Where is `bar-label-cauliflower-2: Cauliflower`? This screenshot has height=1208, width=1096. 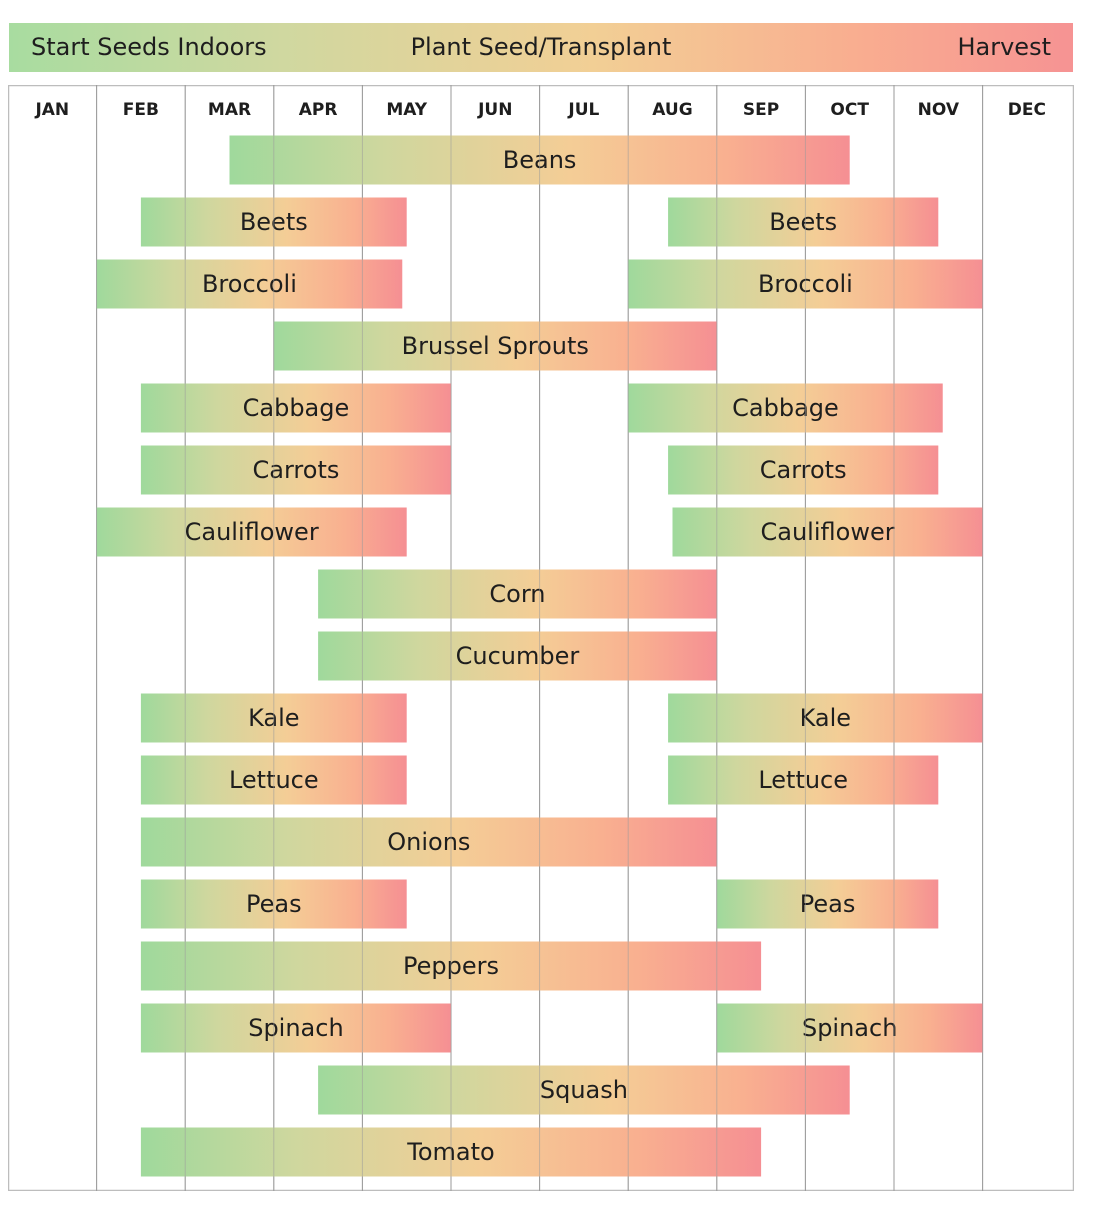 bar-label-cauliflower-2: Cauliflower is located at coordinates (828, 532).